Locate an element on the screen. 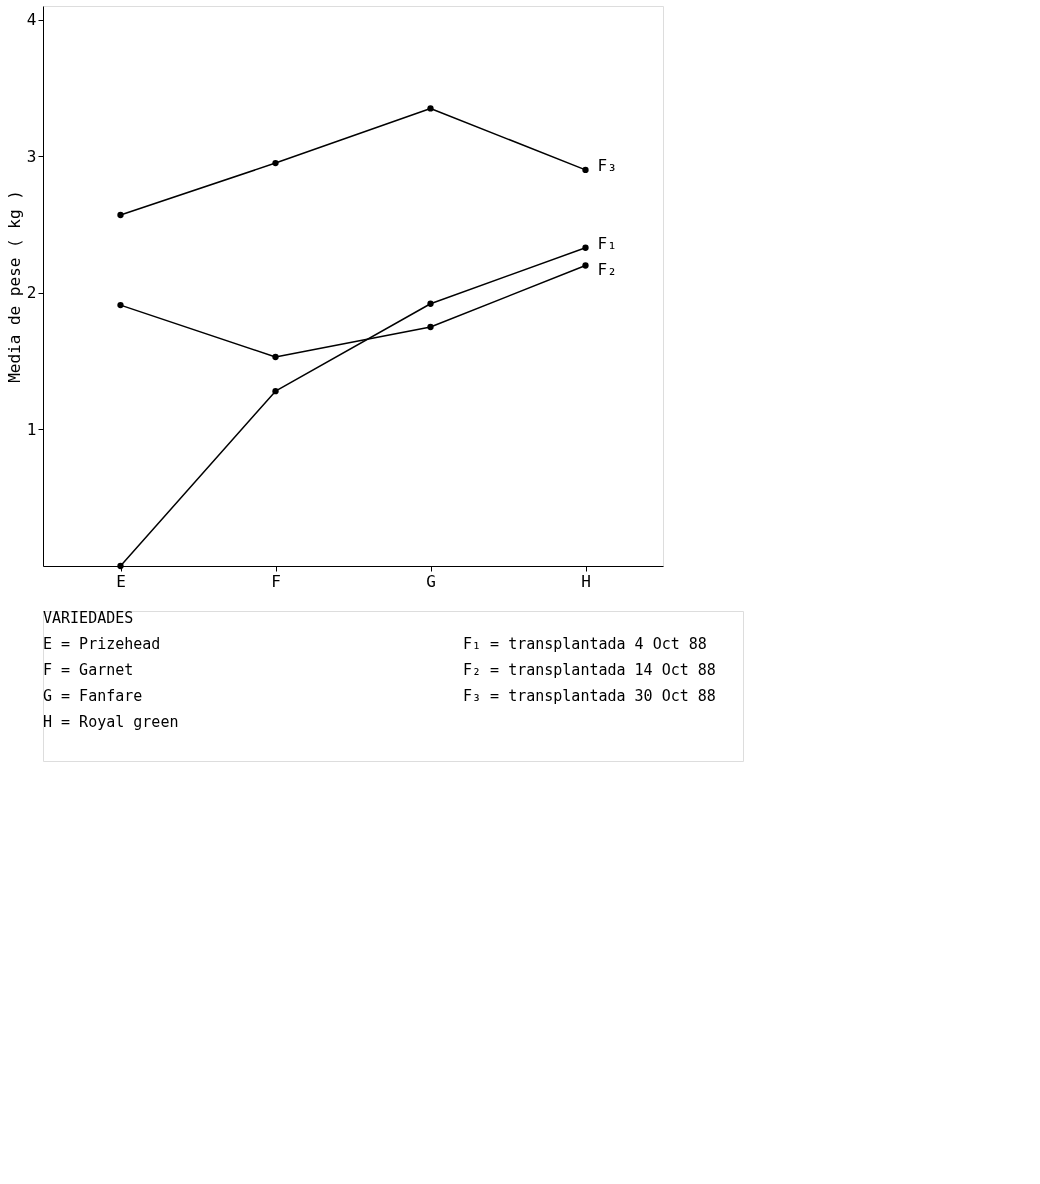  y-tick-label: 2 is located at coordinates (31, 293).